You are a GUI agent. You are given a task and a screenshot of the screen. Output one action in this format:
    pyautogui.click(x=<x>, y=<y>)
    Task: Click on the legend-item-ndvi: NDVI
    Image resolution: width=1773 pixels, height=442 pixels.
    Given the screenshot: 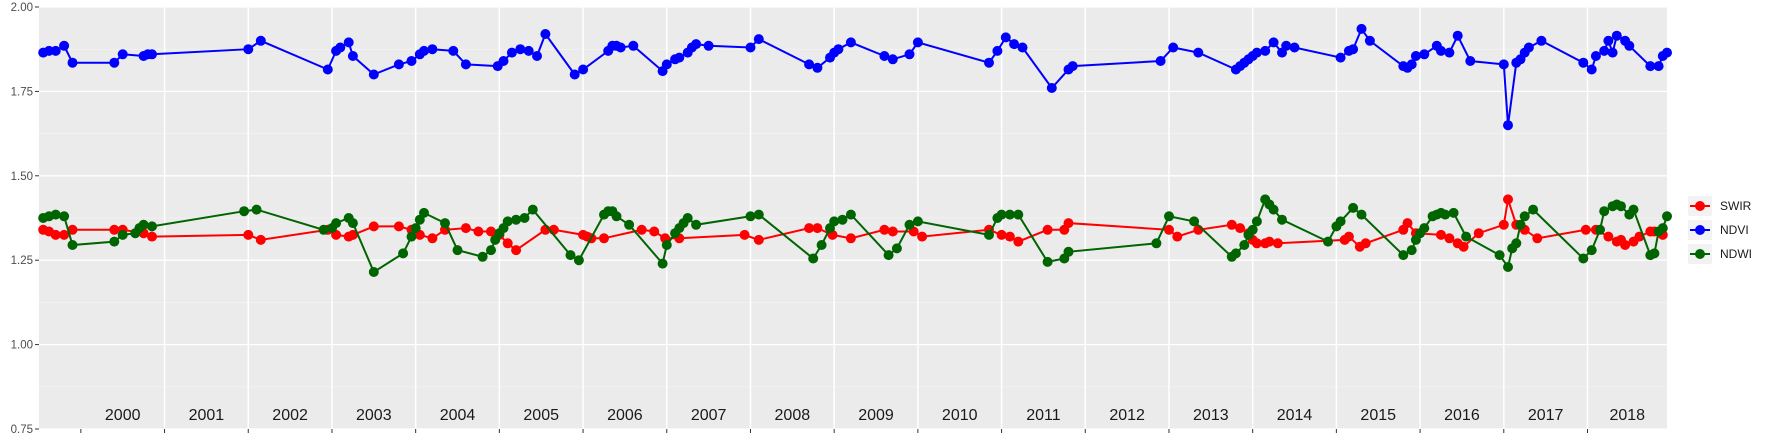 What is the action you would take?
    pyautogui.click(x=1718, y=230)
    